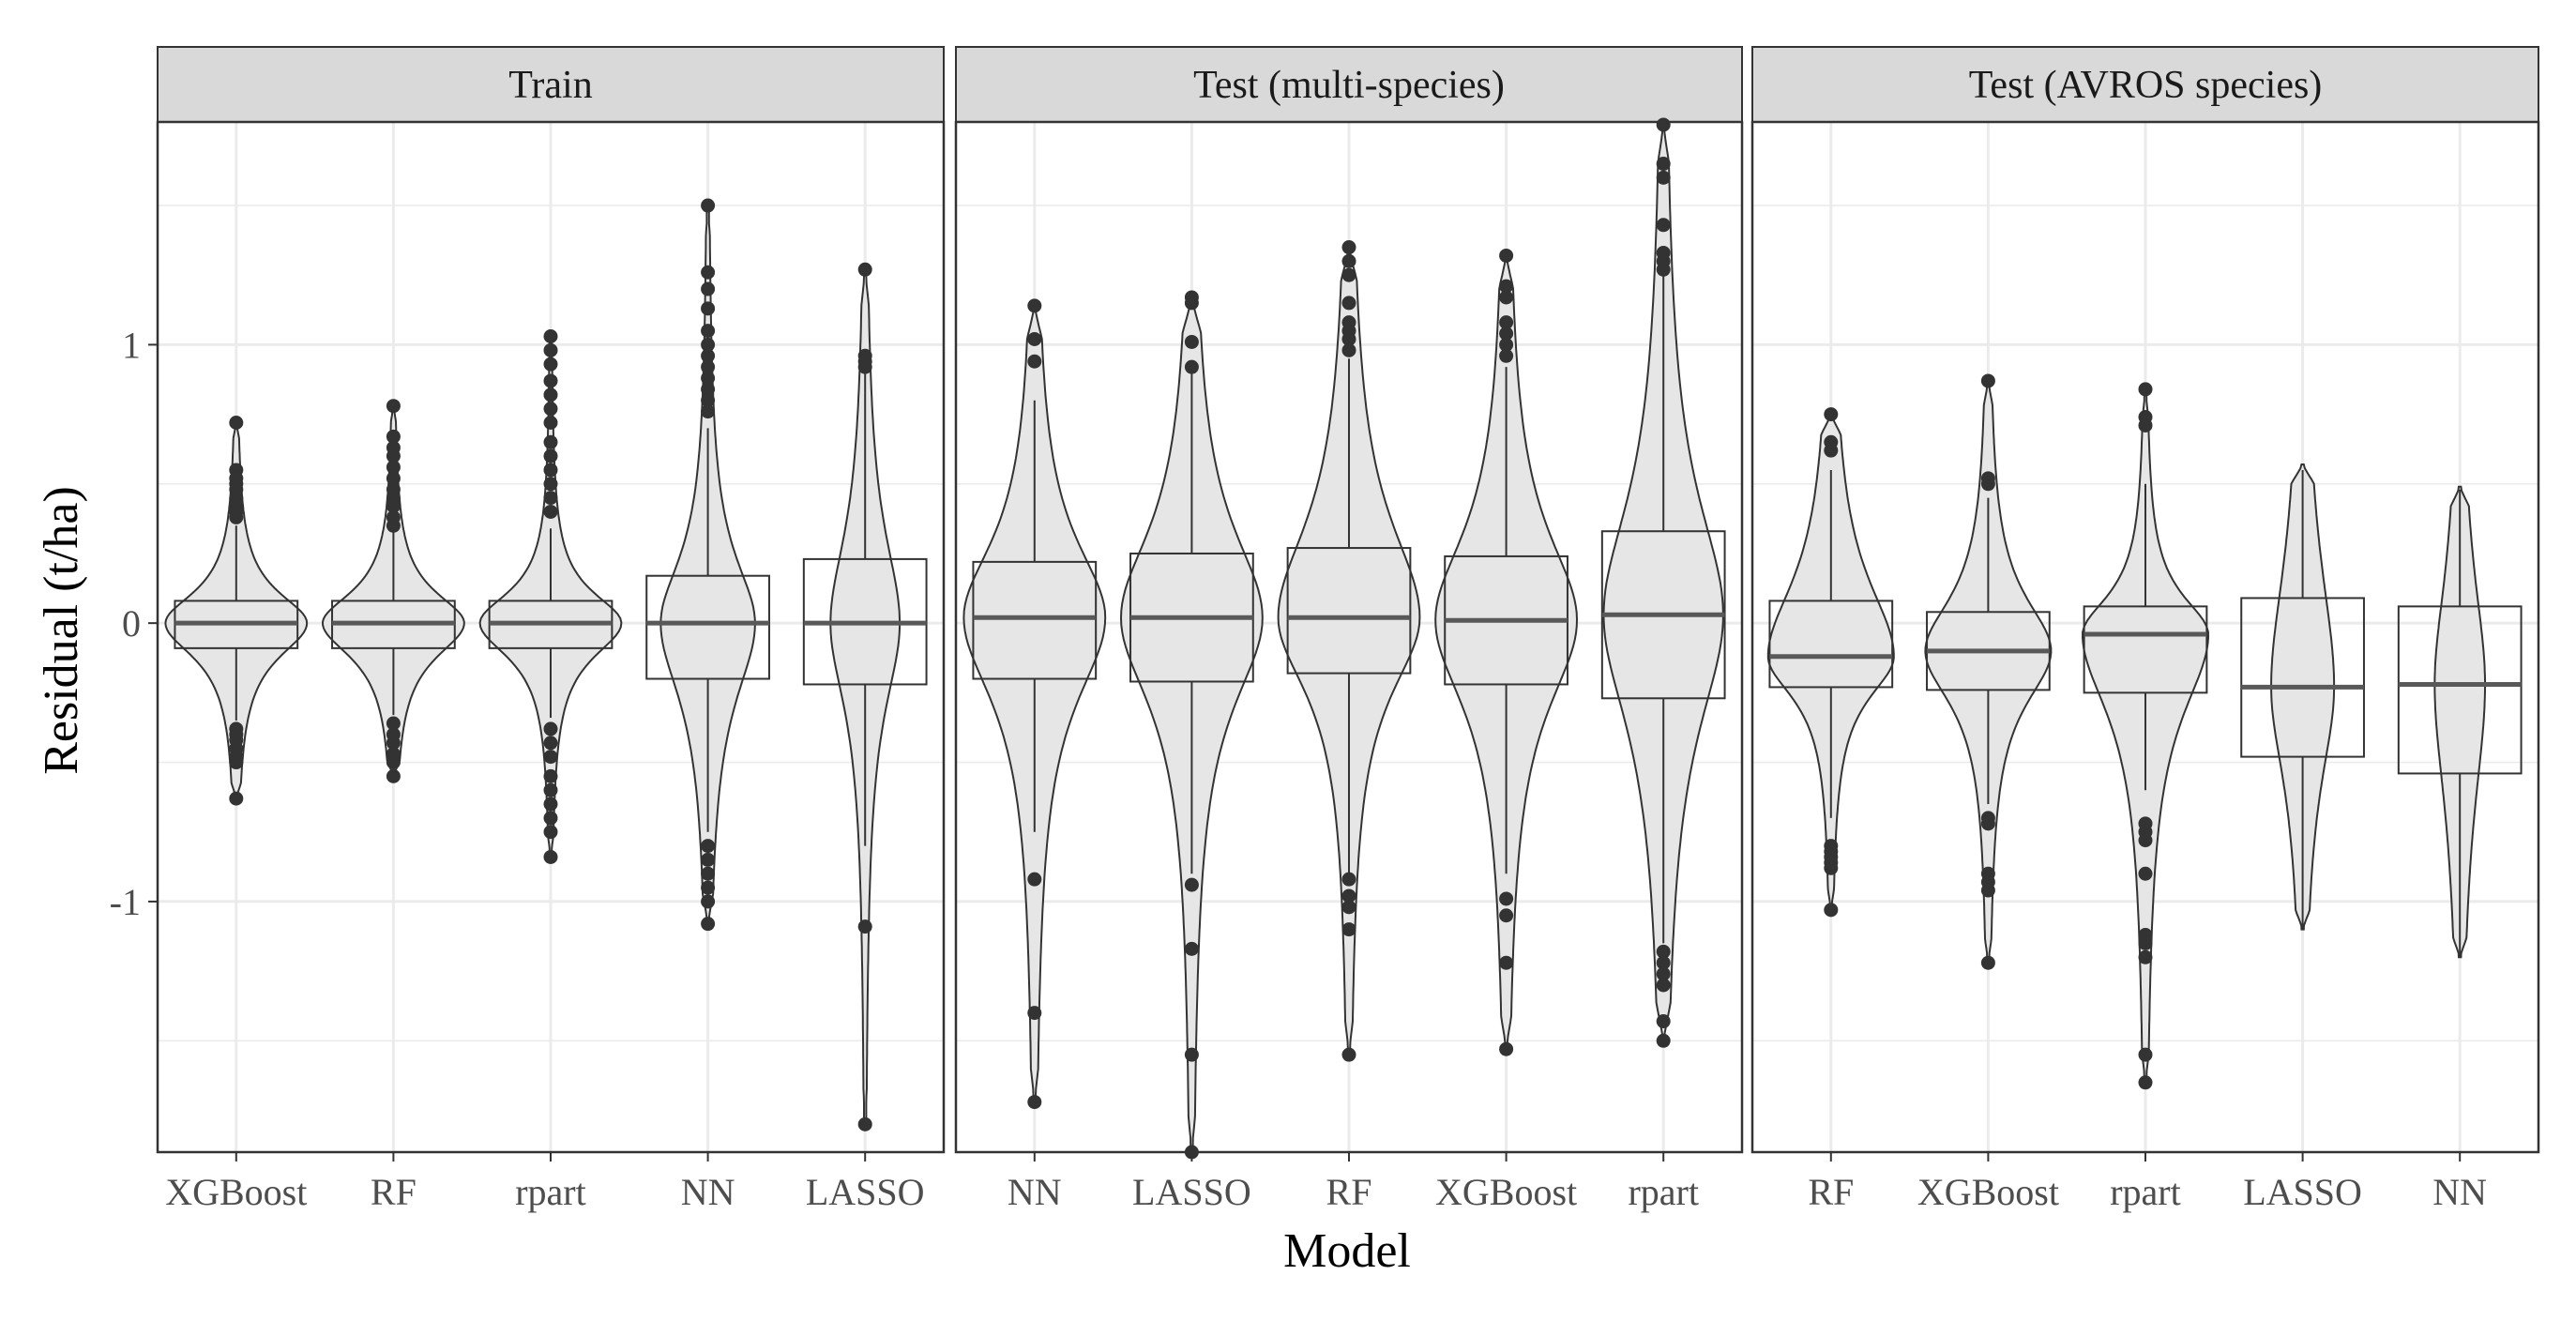 This screenshot has width=2576, height=1321. What do you see at coordinates (550, 1192) in the screenshot?
I see `x-tick-label: rpart` at bounding box center [550, 1192].